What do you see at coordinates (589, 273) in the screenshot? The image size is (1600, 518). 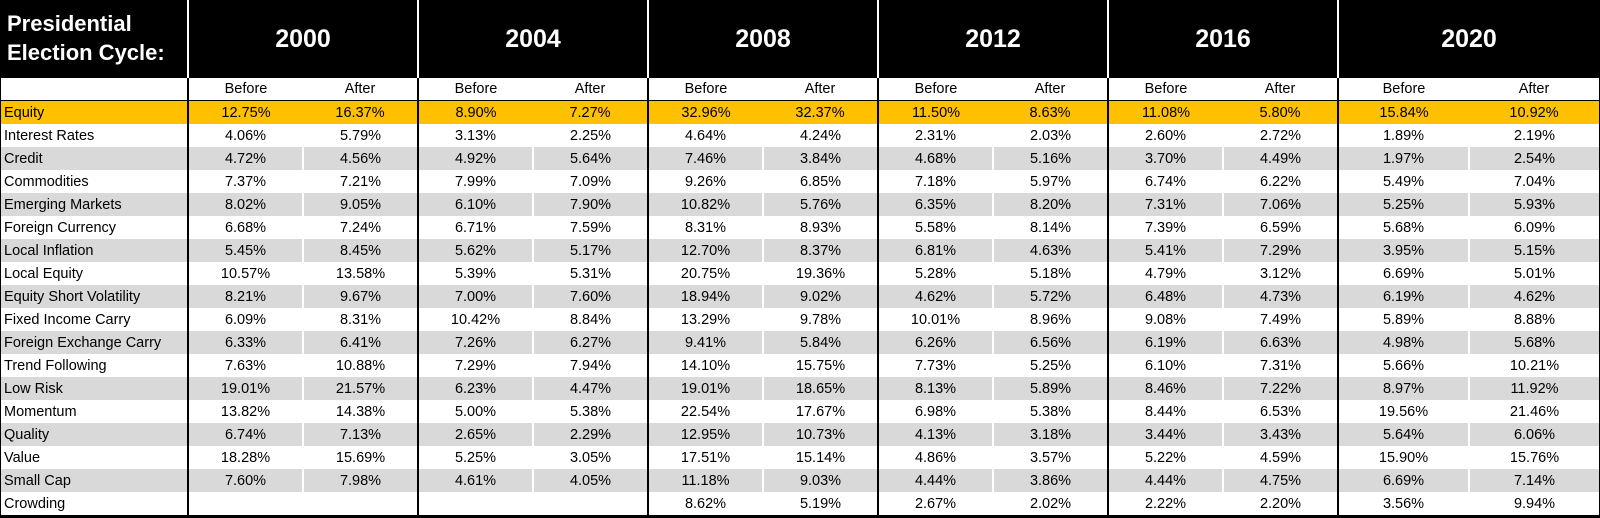 I see `after-value-cell: 5.31%` at bounding box center [589, 273].